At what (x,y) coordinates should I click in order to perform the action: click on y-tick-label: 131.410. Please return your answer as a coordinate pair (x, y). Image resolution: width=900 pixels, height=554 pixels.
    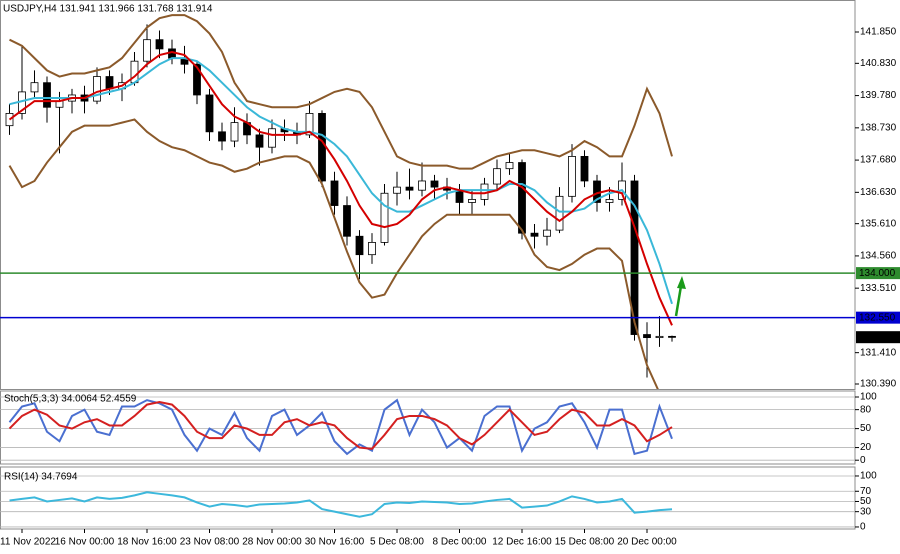
    Looking at the image, I should click on (878, 352).